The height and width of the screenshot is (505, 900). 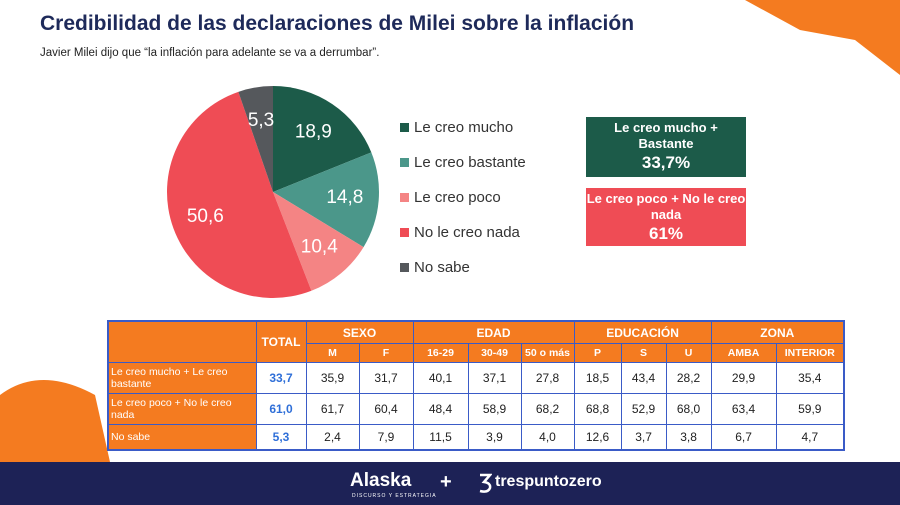 What do you see at coordinates (381, 480) in the screenshot?
I see `brand: Alaska` at bounding box center [381, 480].